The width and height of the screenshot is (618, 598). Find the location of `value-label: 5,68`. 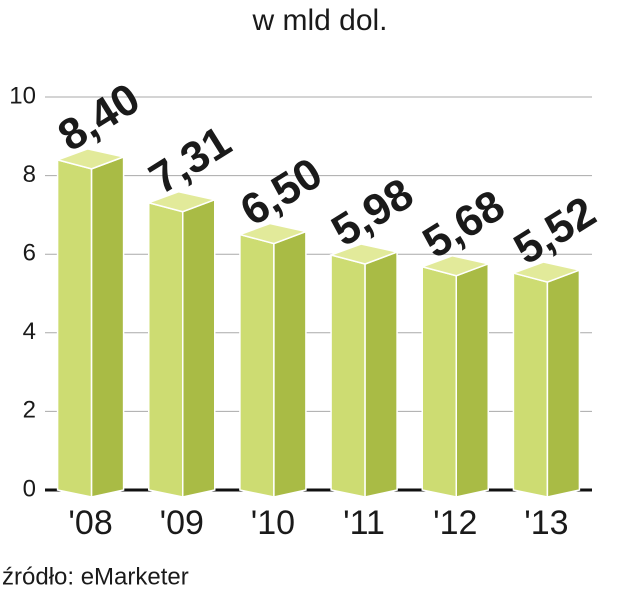

value-label: 5,68 is located at coordinates (463, 224).